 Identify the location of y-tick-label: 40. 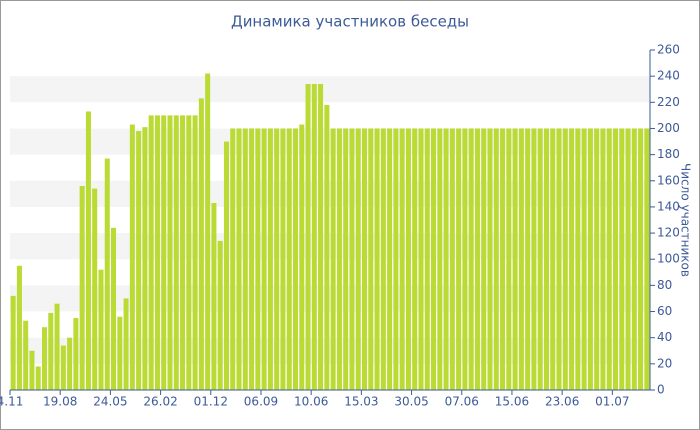
(664, 337).